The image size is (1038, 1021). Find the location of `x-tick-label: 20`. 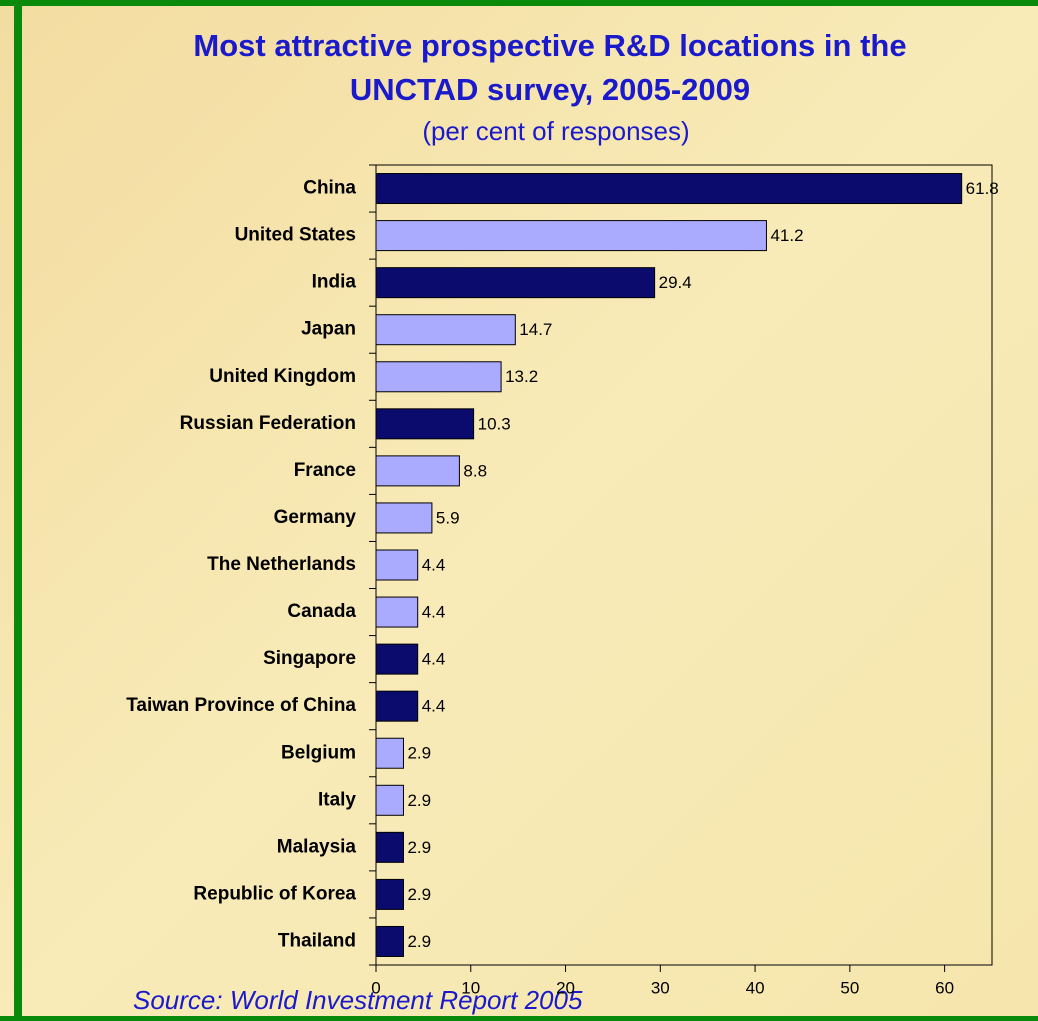

x-tick-label: 20 is located at coordinates (565, 987).